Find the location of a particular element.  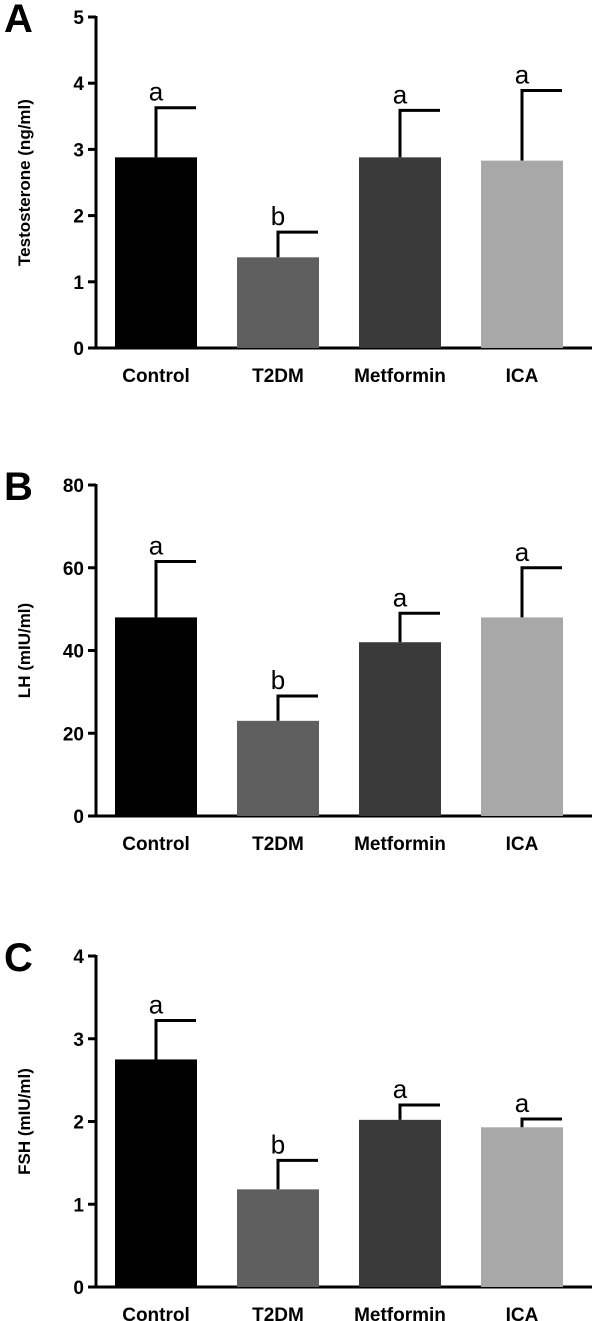

panel-letter: B is located at coordinates (18, 487).